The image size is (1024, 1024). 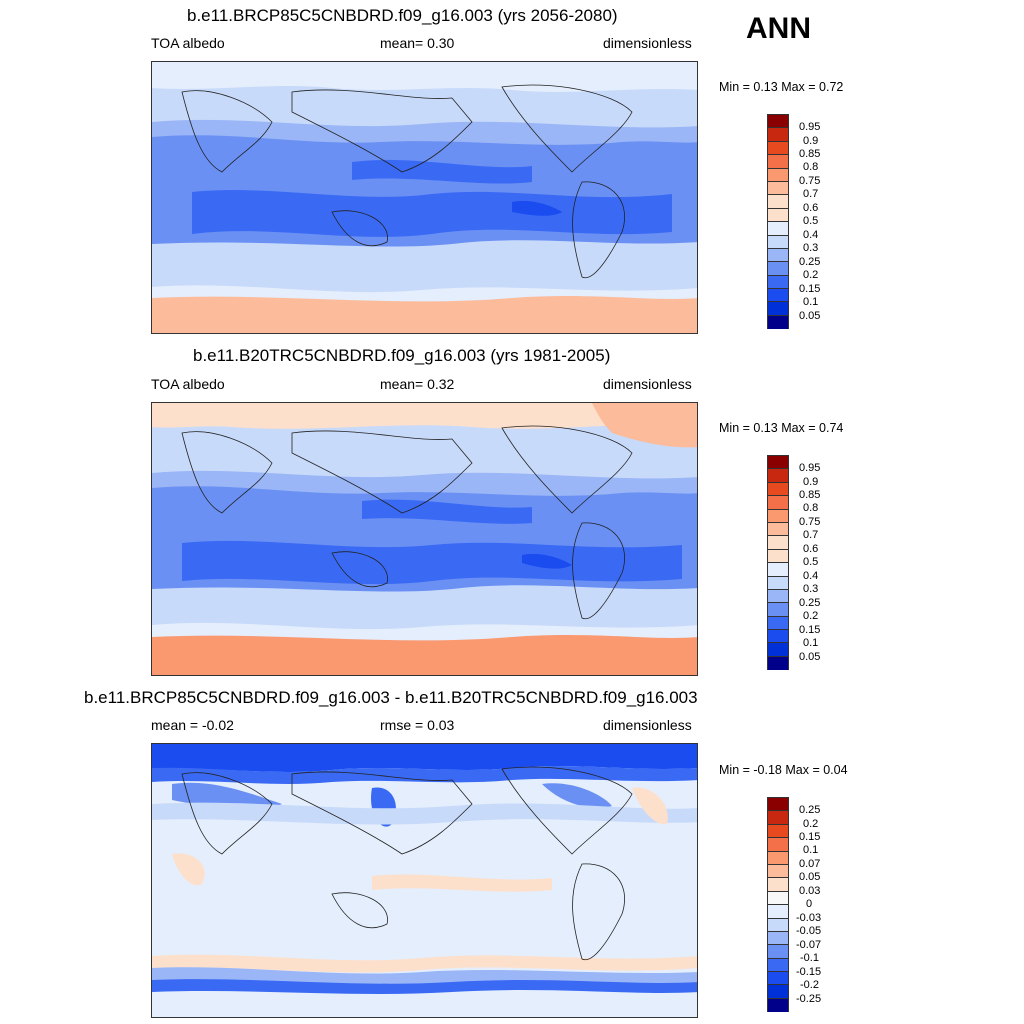 I want to click on colorbar-tick: -0.07, so click(x=809, y=945).